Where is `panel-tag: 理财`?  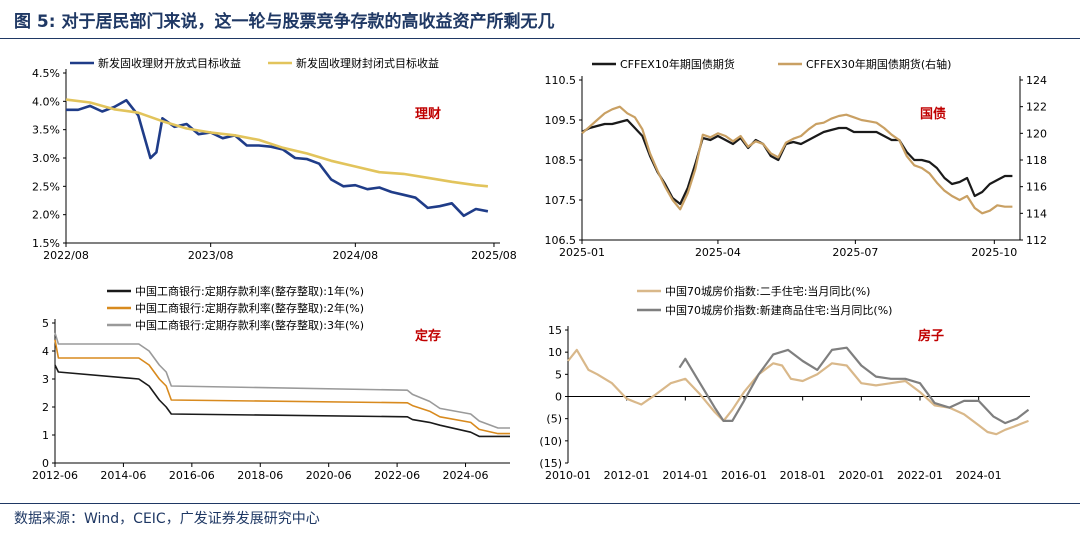
panel-tag: 理财 is located at coordinates (428, 114).